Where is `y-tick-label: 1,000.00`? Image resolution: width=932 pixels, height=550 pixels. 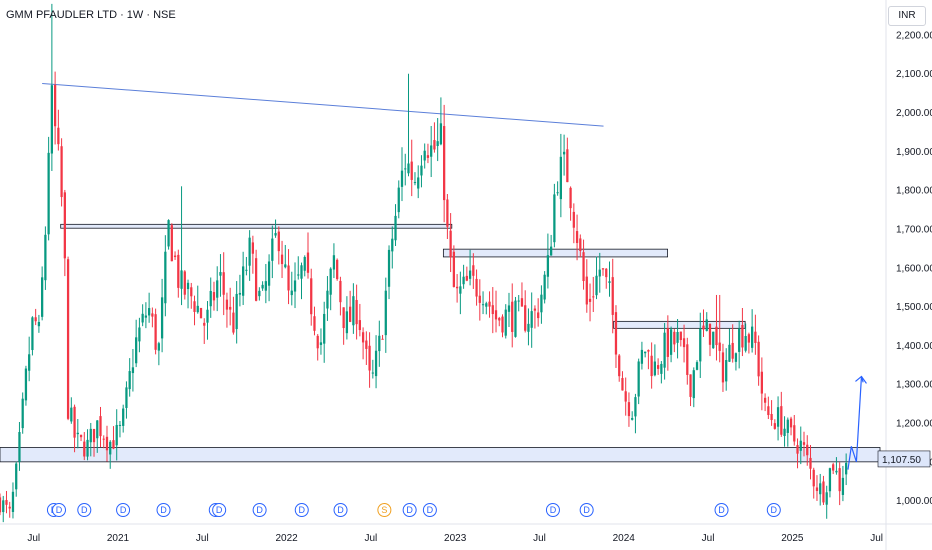 y-tick-label: 1,000.00 is located at coordinates (914, 501).